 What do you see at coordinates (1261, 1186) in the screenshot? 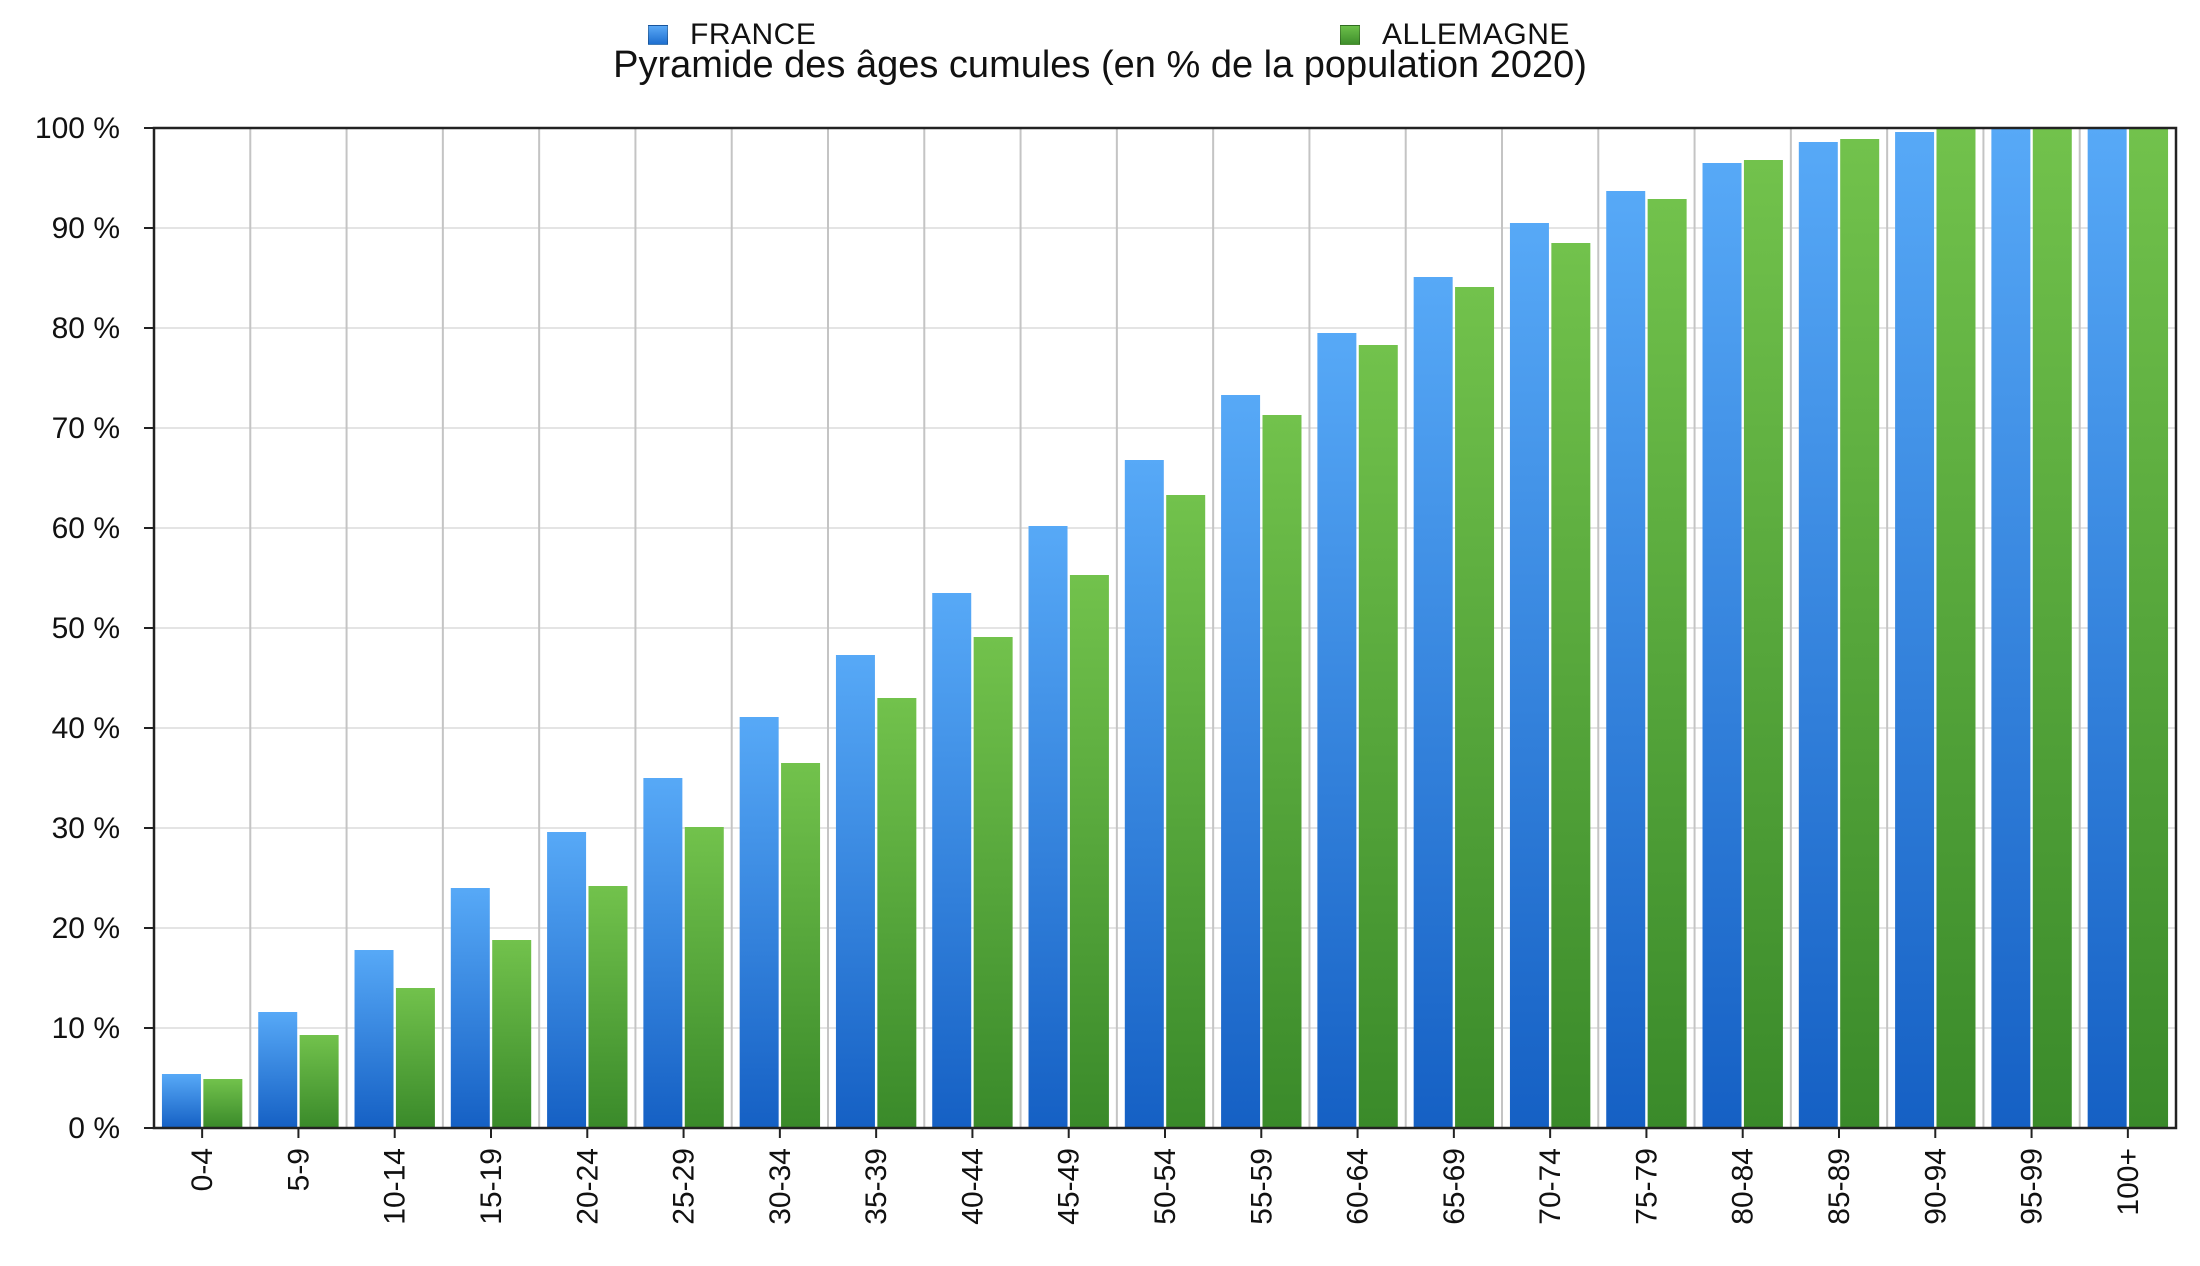
I see `x-tick-label: 55-59` at bounding box center [1261, 1186].